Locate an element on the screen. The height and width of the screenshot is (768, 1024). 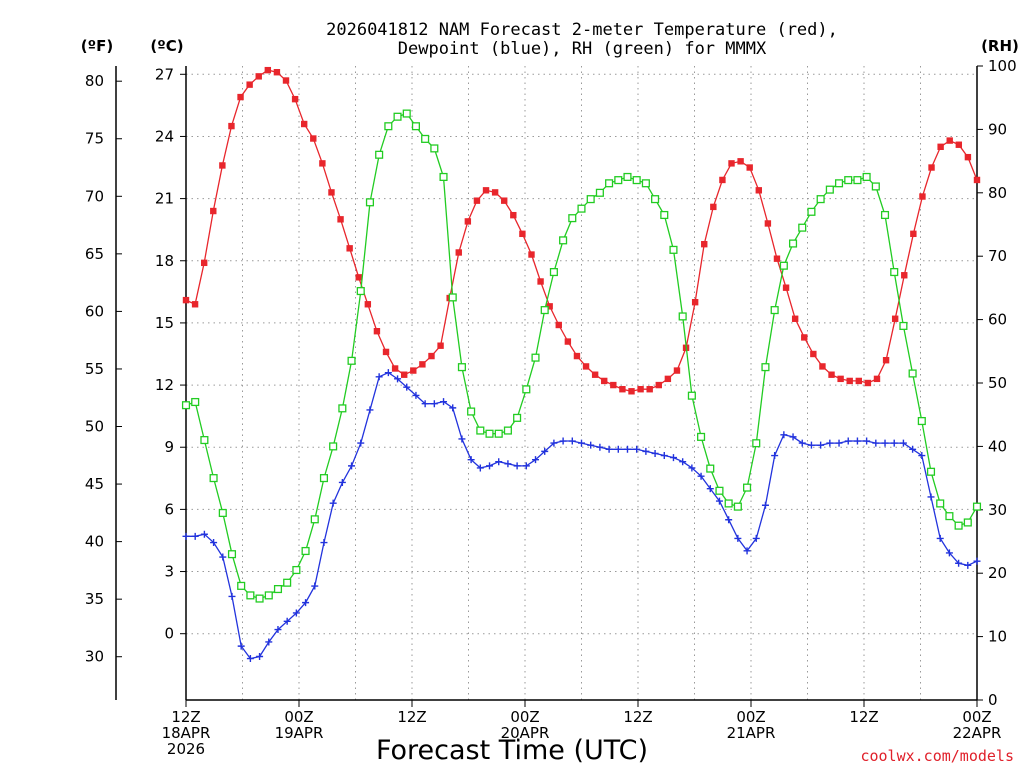
fahrenheit-tick-label: 35 is located at coordinates (94, 599).